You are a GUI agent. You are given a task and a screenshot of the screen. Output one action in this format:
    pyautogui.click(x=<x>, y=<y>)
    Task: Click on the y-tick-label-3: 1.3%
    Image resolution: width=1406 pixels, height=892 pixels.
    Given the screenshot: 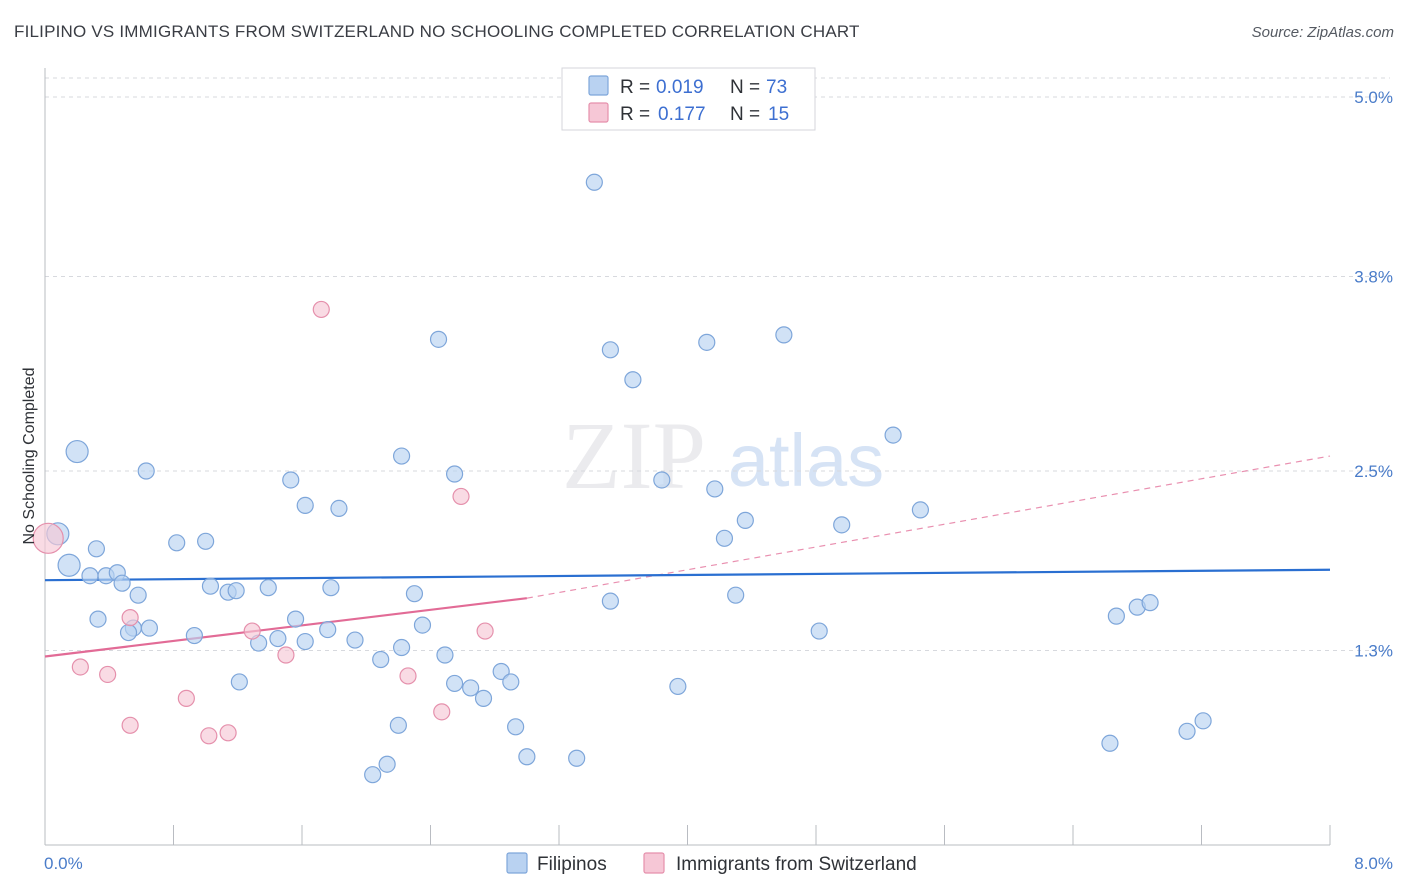 What is the action you would take?
    pyautogui.click(x=1373, y=651)
    